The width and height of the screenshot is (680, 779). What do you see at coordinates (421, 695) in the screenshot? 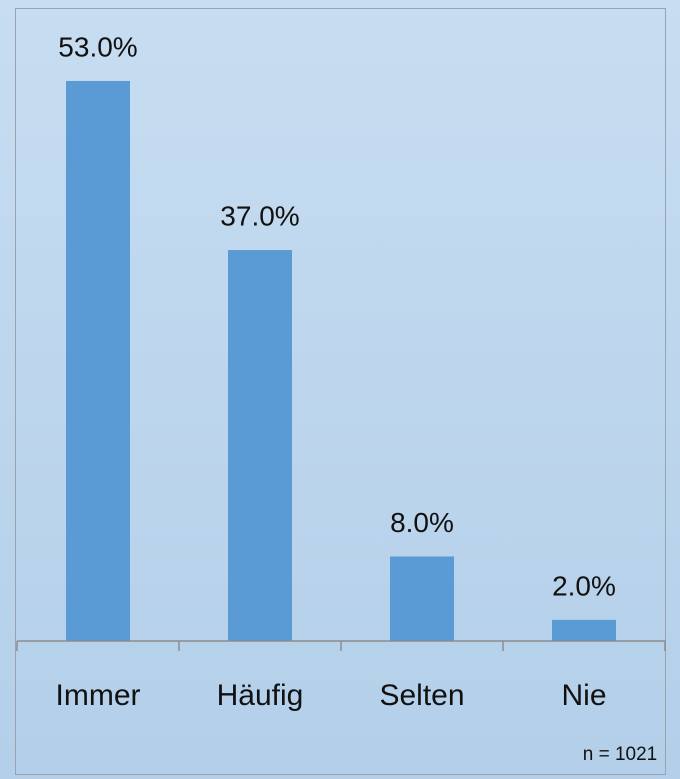
I see `x-tick-label: Selten` at bounding box center [421, 695].